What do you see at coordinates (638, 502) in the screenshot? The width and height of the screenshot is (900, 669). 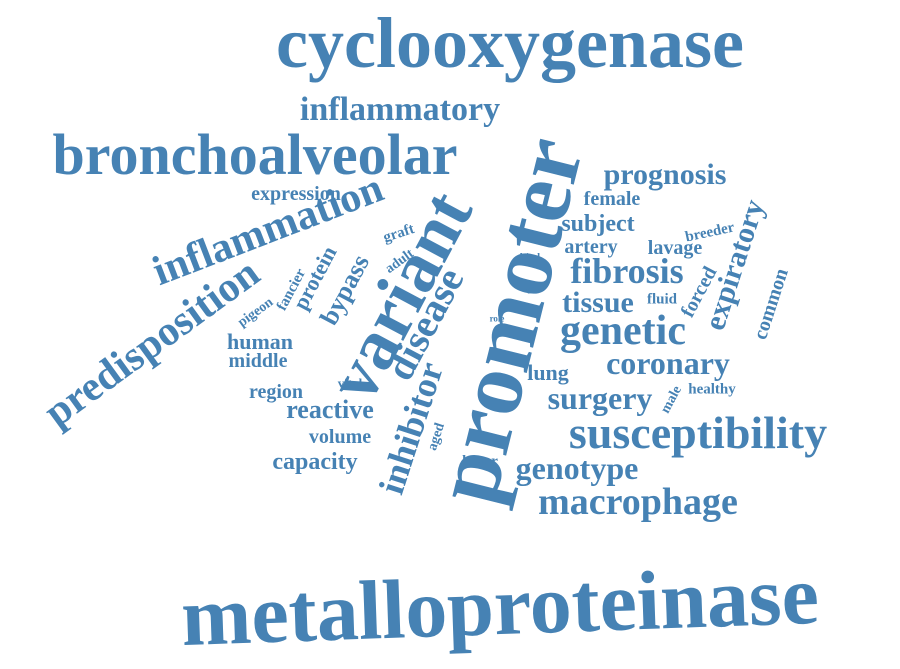 I see `word-macrophage: macrophage` at bounding box center [638, 502].